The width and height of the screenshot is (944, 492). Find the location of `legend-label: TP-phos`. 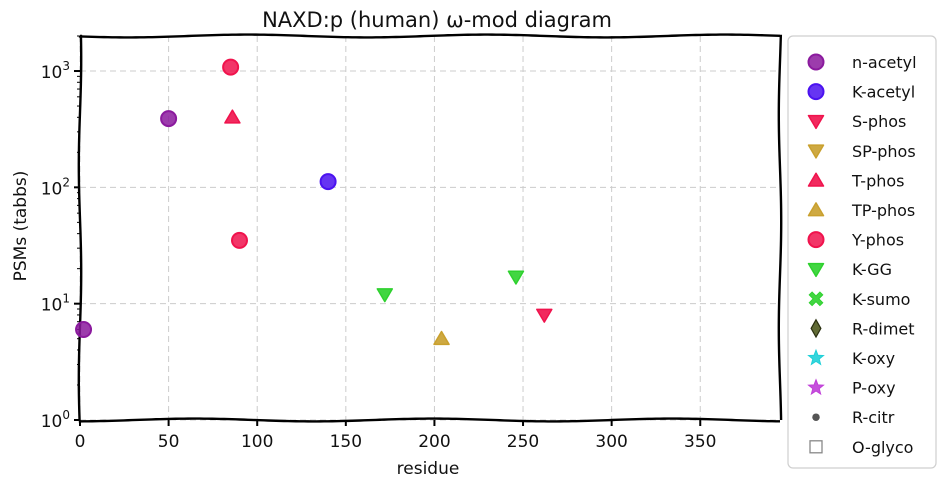

legend-label: TP-phos is located at coordinates (883, 210).